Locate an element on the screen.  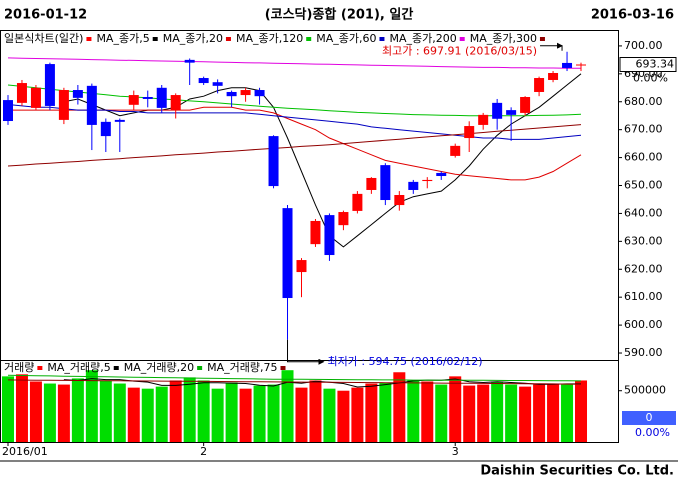
y-tick-label: 620.00 is located at coordinates (643, 268).